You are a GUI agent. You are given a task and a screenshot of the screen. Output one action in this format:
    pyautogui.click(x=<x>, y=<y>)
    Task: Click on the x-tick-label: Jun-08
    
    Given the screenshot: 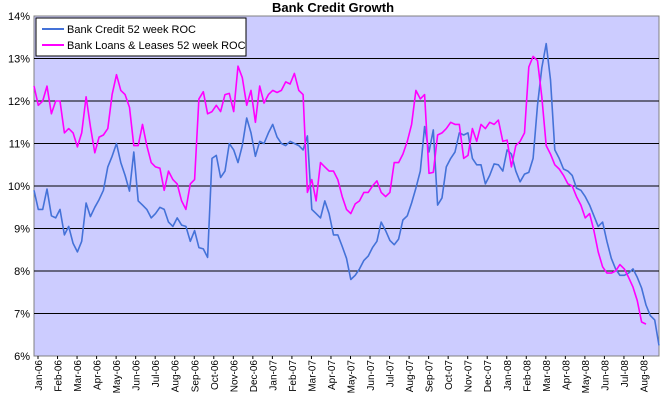 What is the action you would take?
    pyautogui.click(x=605, y=375)
    